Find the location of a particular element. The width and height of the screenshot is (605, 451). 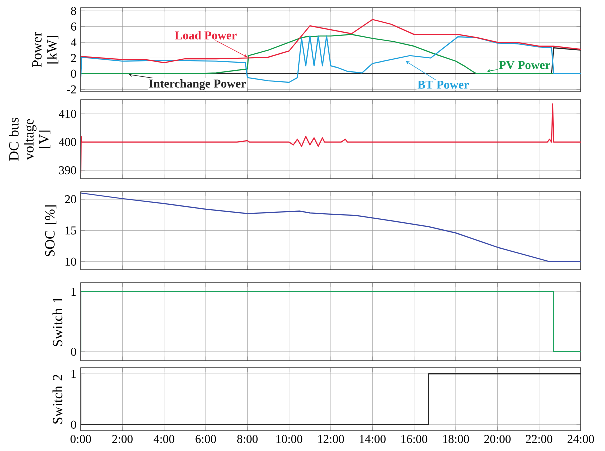

y-tick-label: 20 is located at coordinates (70, 199).